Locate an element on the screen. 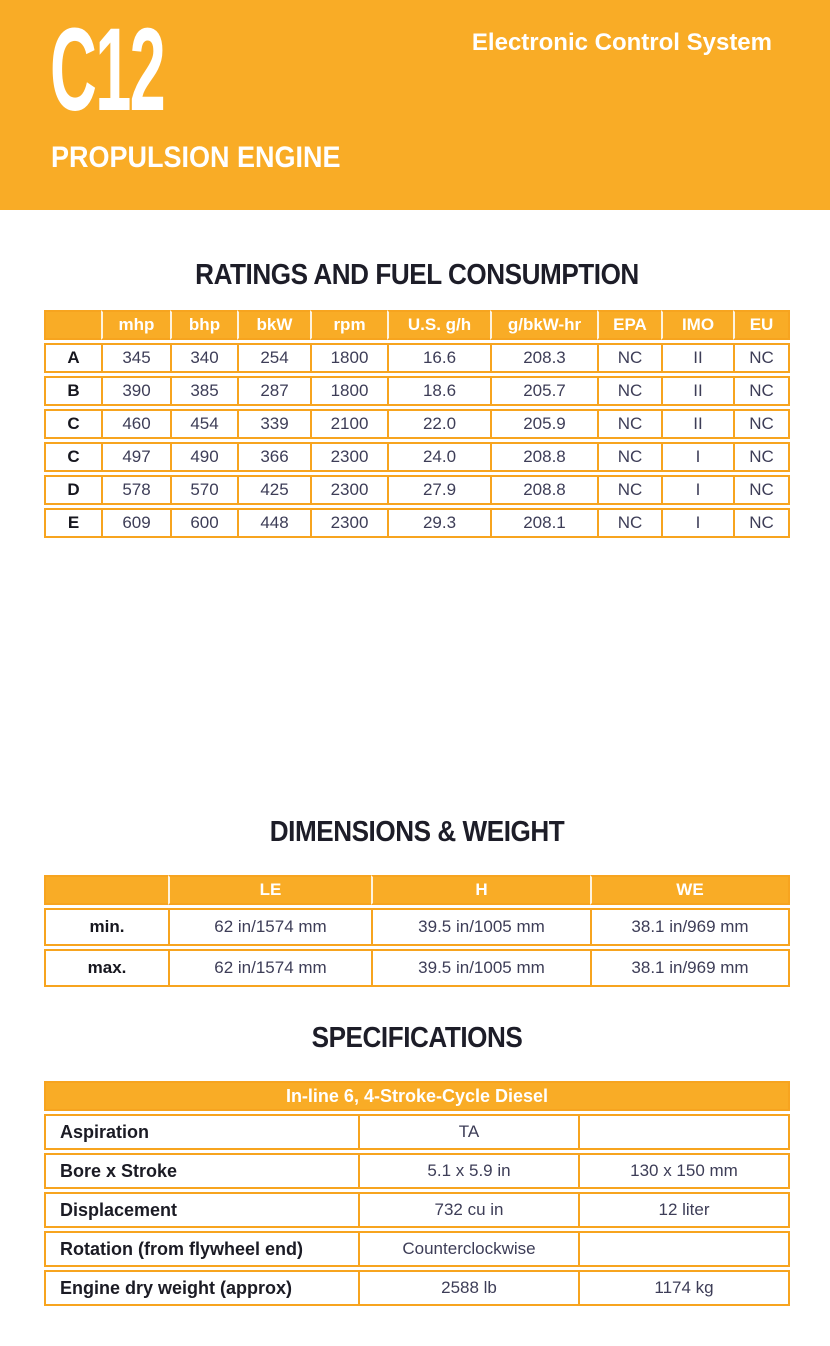 Image resolution: width=830 pixels, height=1346 pixels. ratings-value-cell: 454 is located at coordinates (203, 424).